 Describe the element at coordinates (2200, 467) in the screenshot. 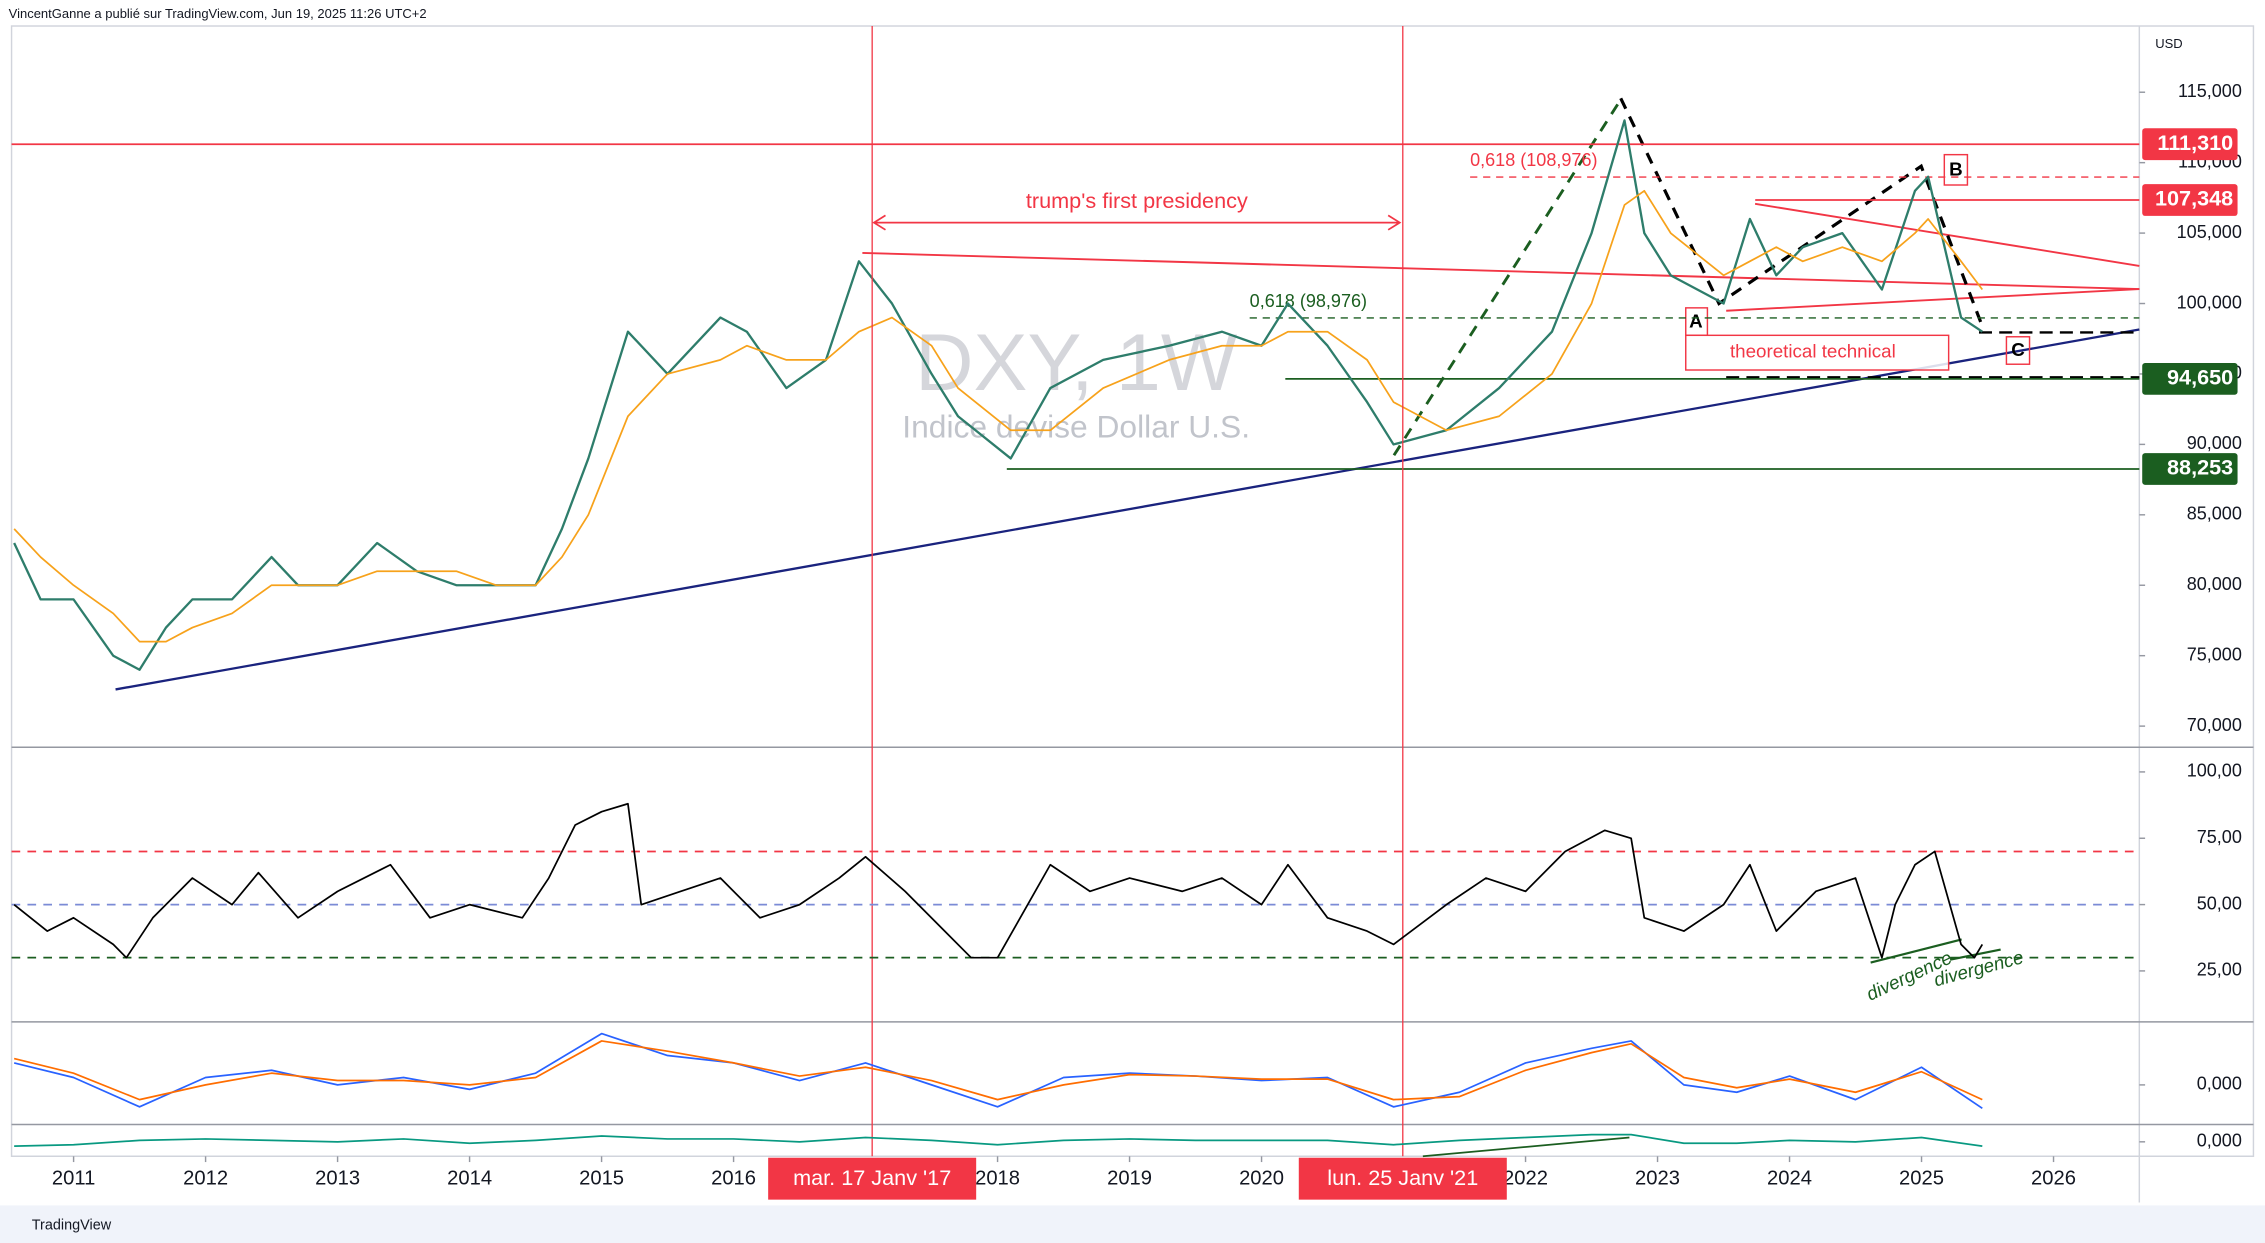

I see `price-label: 88,253` at that location.